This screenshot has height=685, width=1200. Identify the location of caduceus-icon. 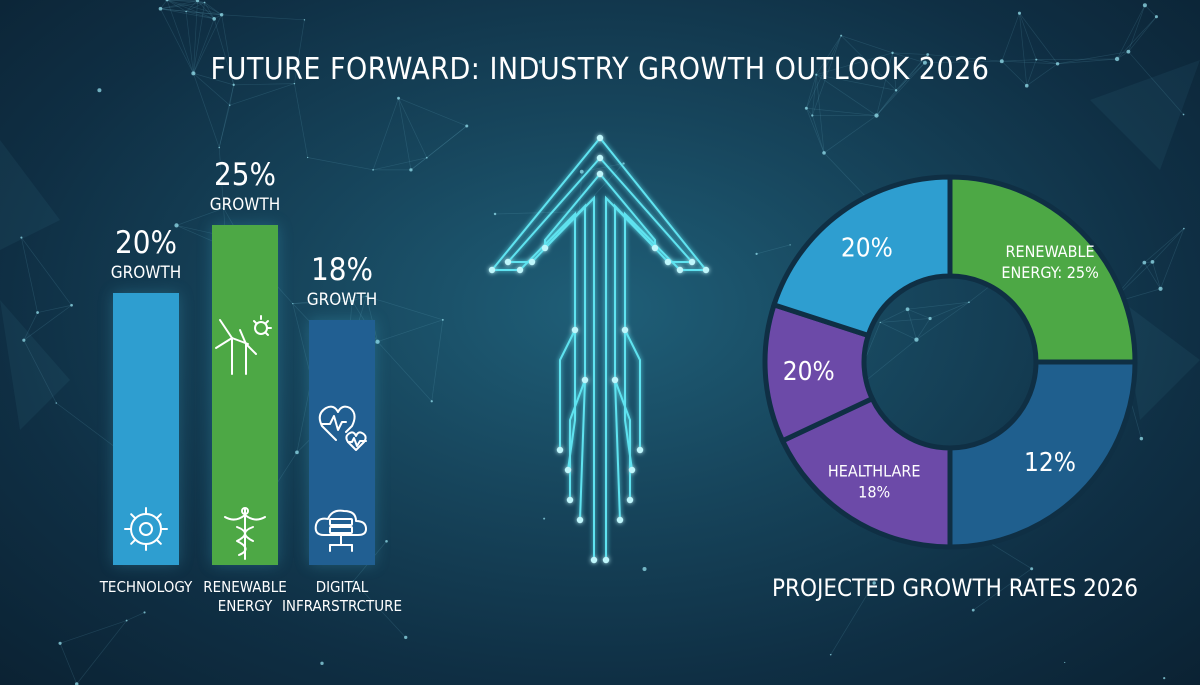
(245, 533).